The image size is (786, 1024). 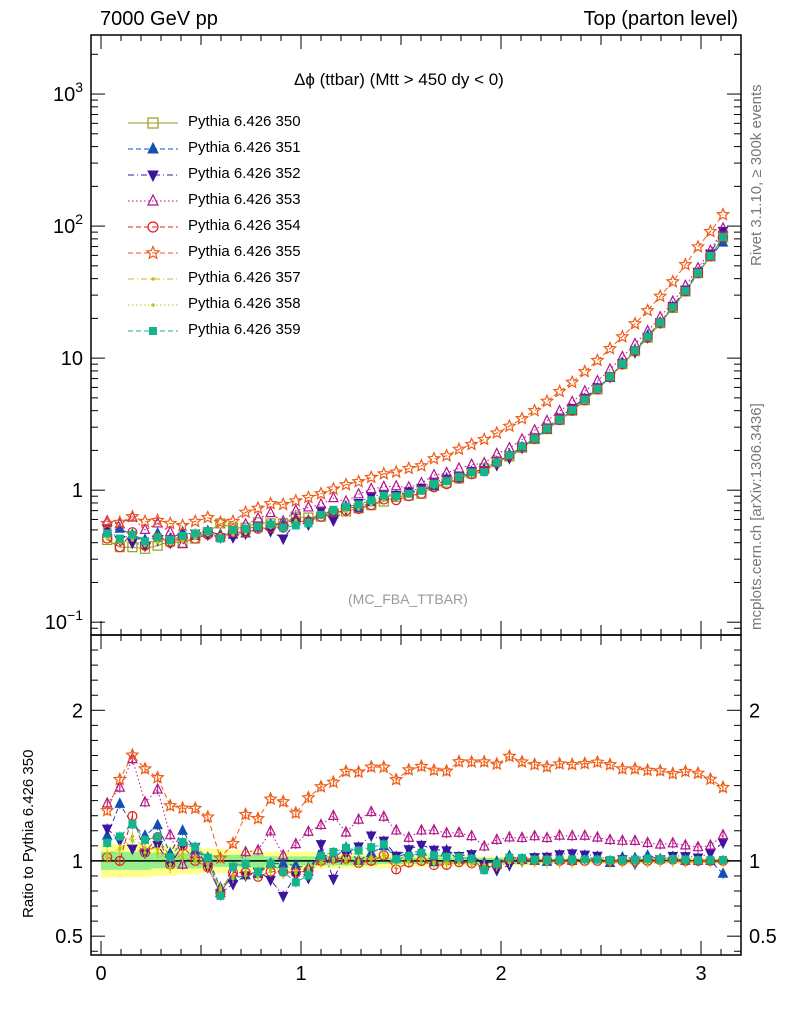 I want to click on legend-label-4: Pythia 6.426 354, so click(x=244, y=225).